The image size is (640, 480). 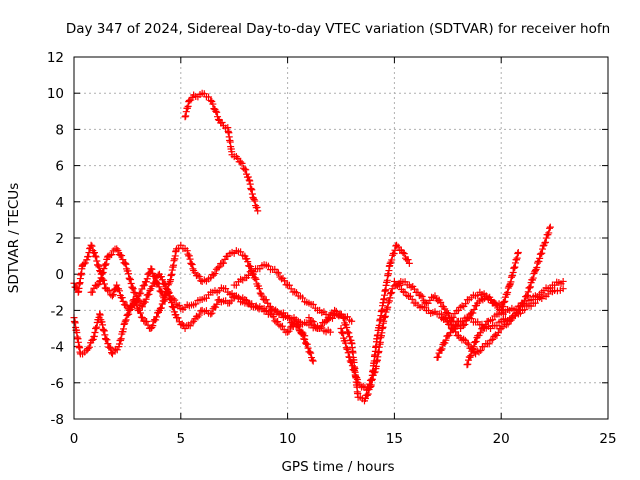 I want to click on y-tick-label: 8, so click(x=59, y=130).